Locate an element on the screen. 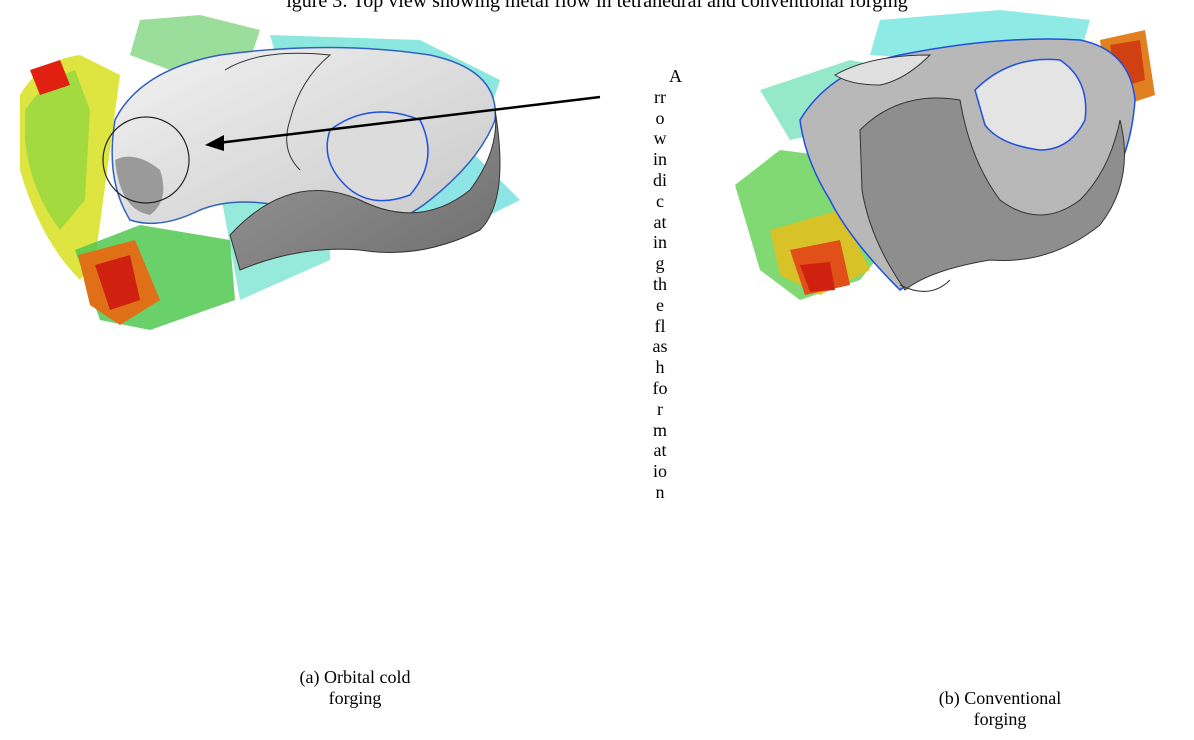  annotation-line: fo is located at coordinates (660, 387).